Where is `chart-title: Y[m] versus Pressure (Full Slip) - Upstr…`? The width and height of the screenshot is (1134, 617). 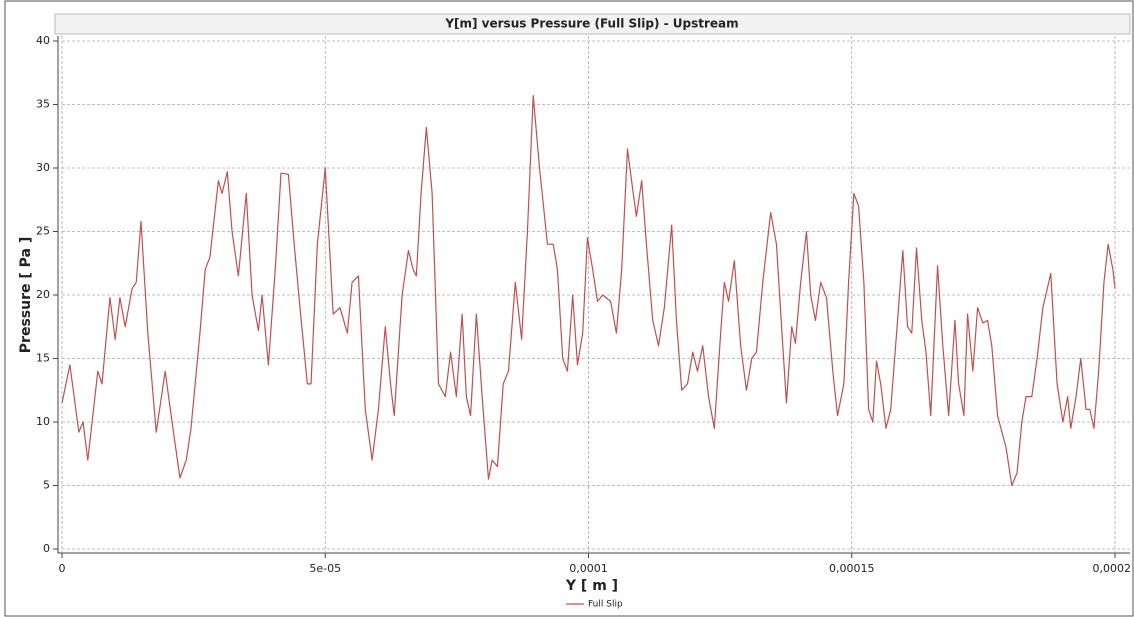
chart-title: Y[m] versus Pressure (Full Slip) - Upstr… is located at coordinates (591, 24).